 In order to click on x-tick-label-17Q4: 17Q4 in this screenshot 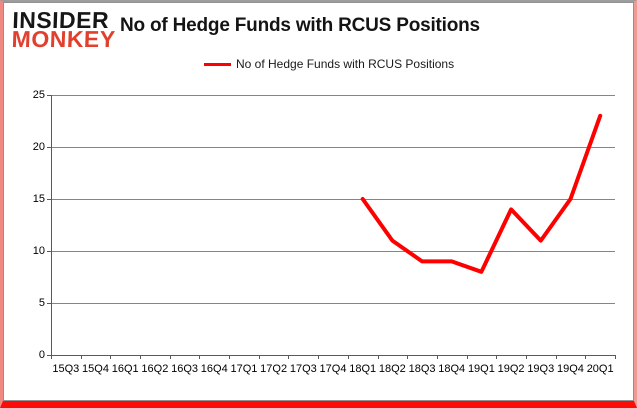, I will do `click(333, 369)`.